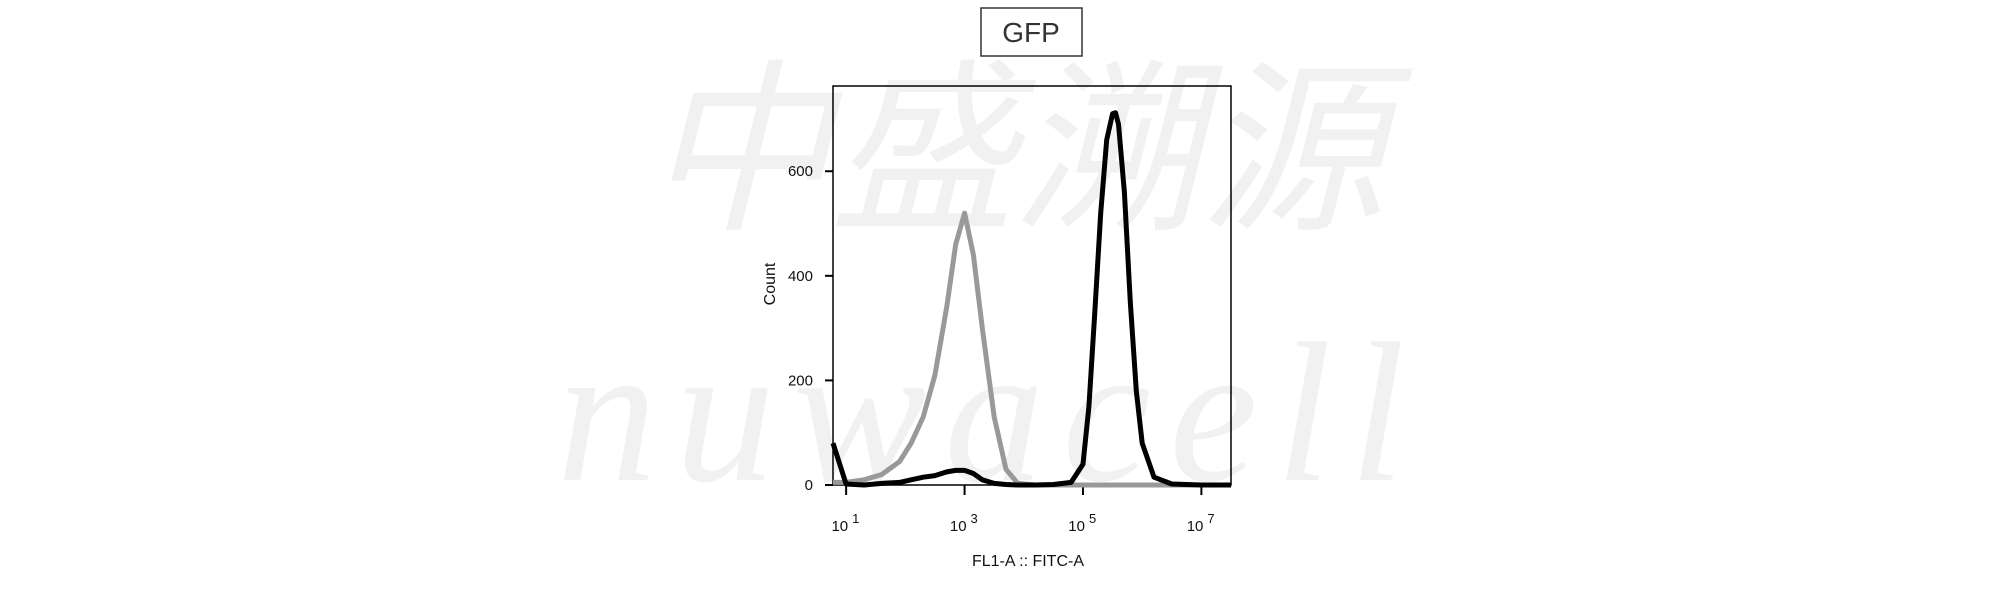 The height and width of the screenshot is (601, 2002). I want to click on y-axis-label: Count, so click(770, 283).